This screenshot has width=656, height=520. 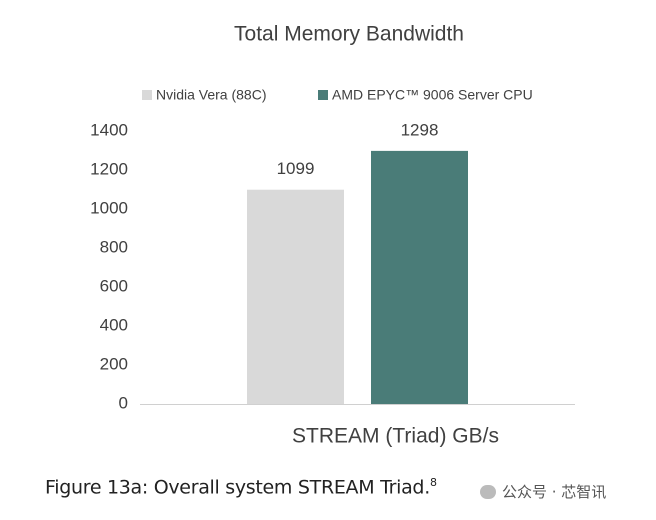 I want to click on y-tick-label: 400, so click(x=114, y=324).